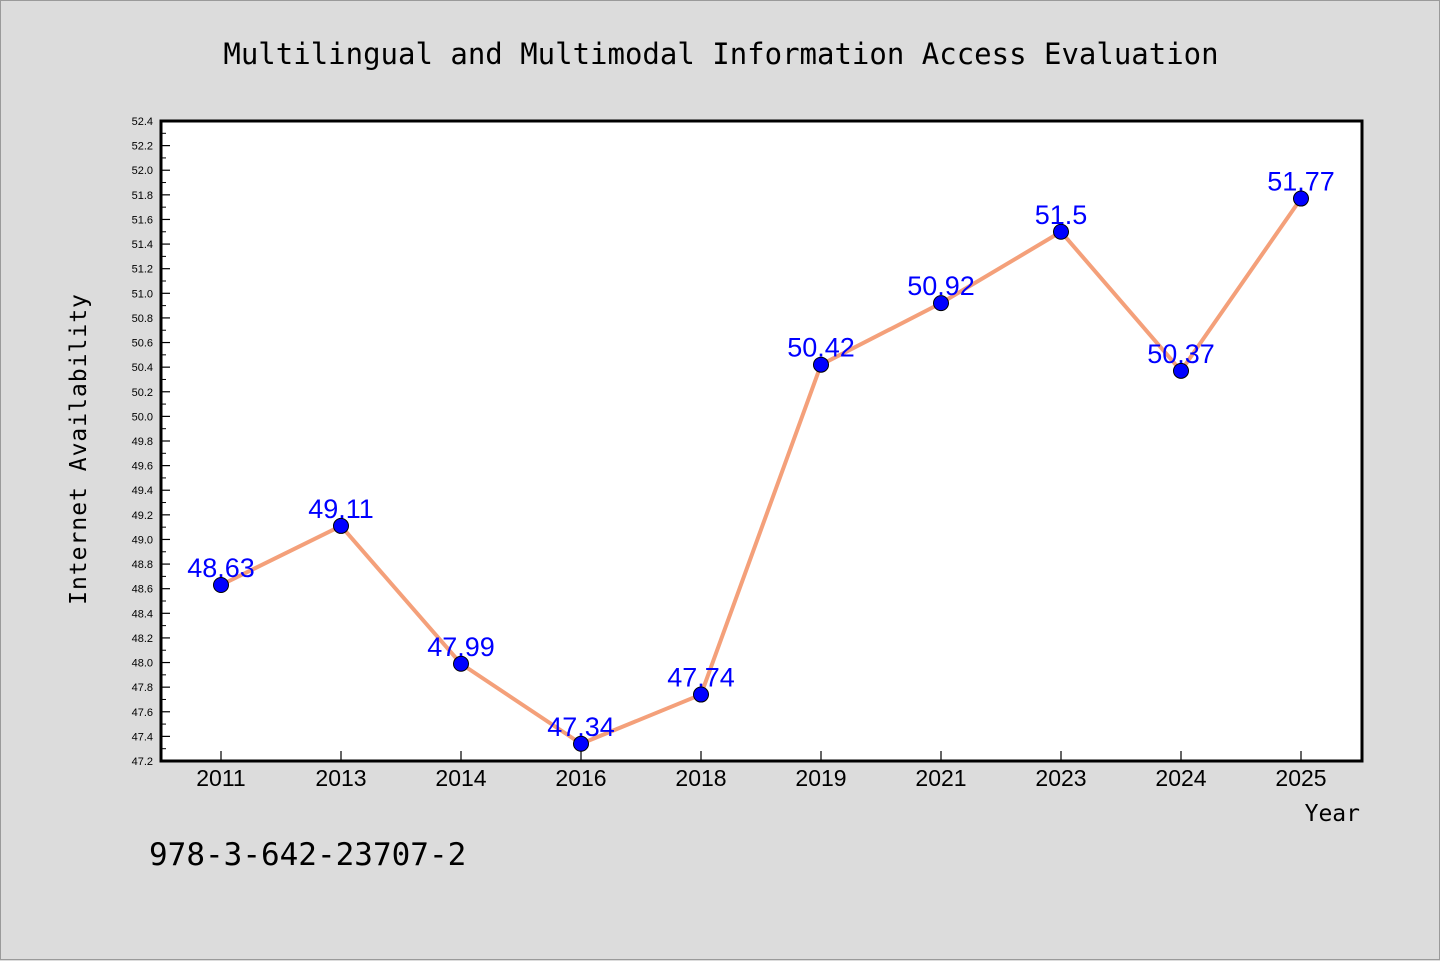 This screenshot has height=961, width=1440. What do you see at coordinates (142, 220) in the screenshot?
I see `y-tick-label: 51.6` at bounding box center [142, 220].